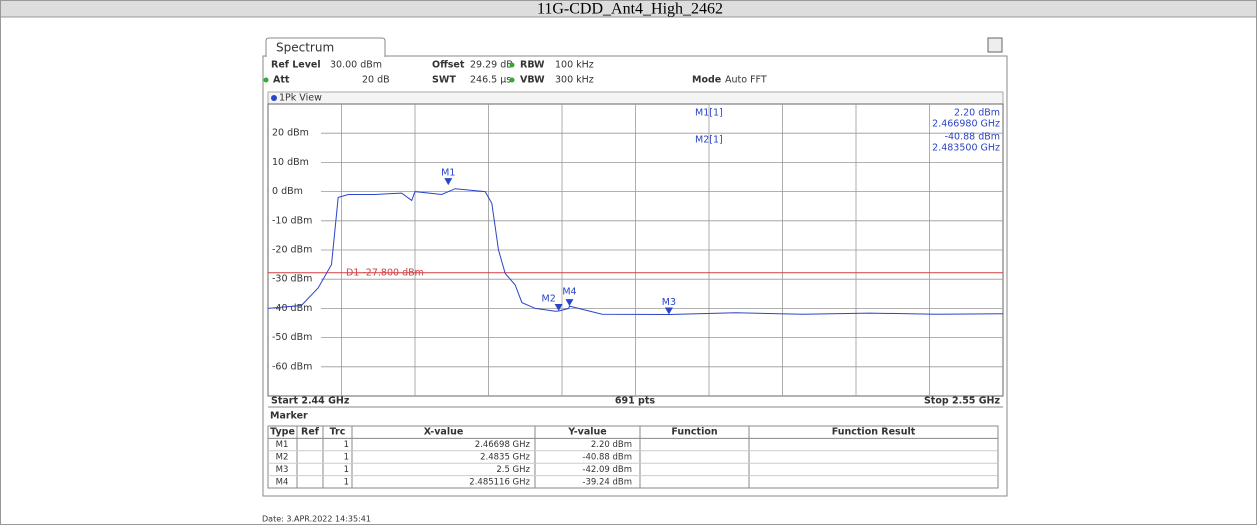  Describe the element at coordinates (356, 65) in the screenshot. I see `setting-value: 30.00 dBm` at that location.